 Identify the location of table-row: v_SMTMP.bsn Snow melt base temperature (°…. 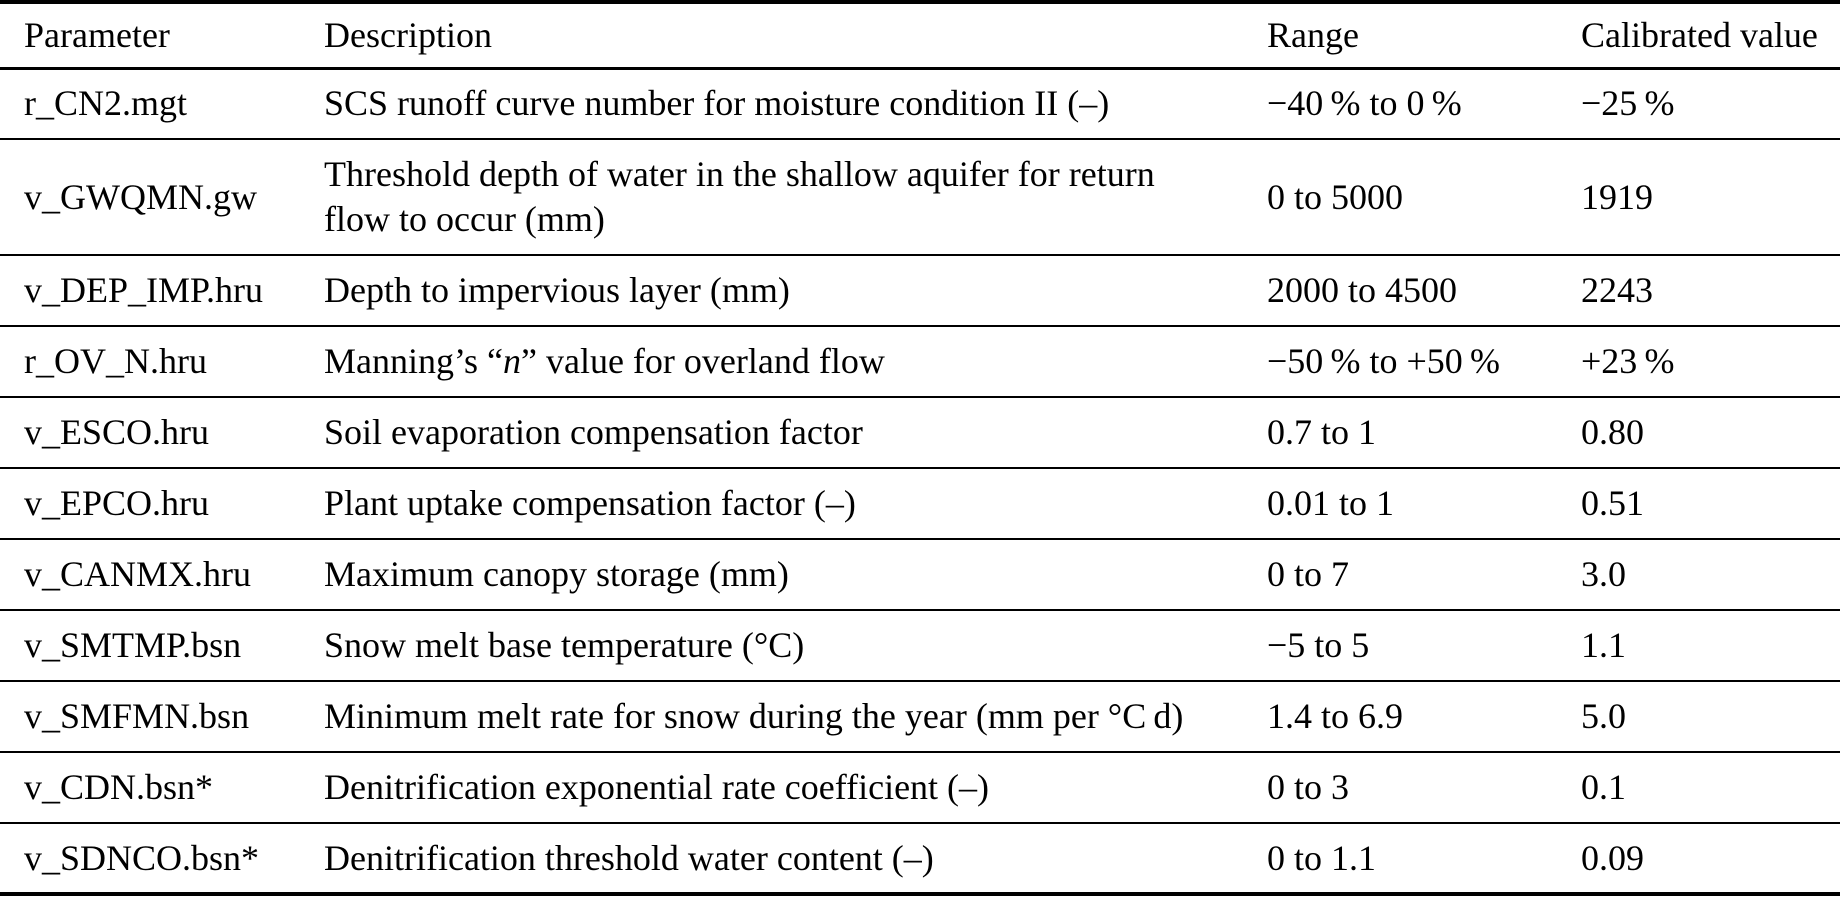
(920, 645).